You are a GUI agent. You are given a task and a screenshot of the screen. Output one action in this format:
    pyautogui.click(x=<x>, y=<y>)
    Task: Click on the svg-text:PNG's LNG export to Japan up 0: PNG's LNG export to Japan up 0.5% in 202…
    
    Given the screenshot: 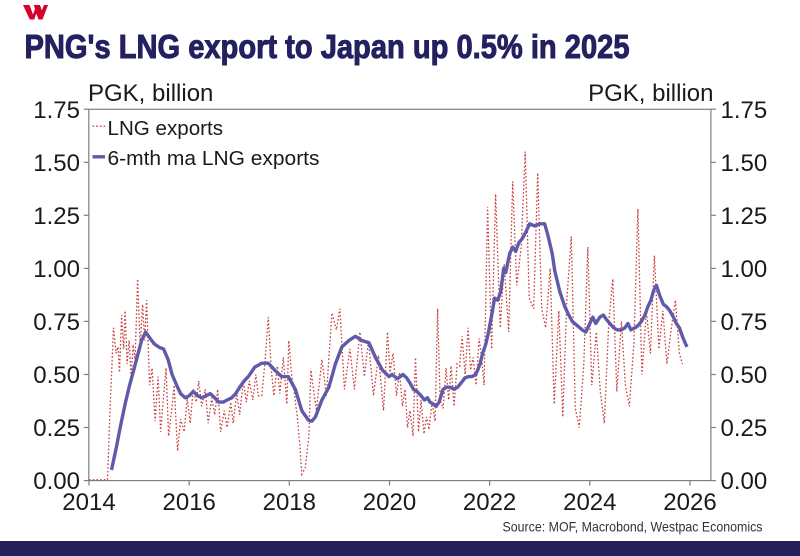 What is the action you would take?
    pyautogui.click(x=327, y=47)
    